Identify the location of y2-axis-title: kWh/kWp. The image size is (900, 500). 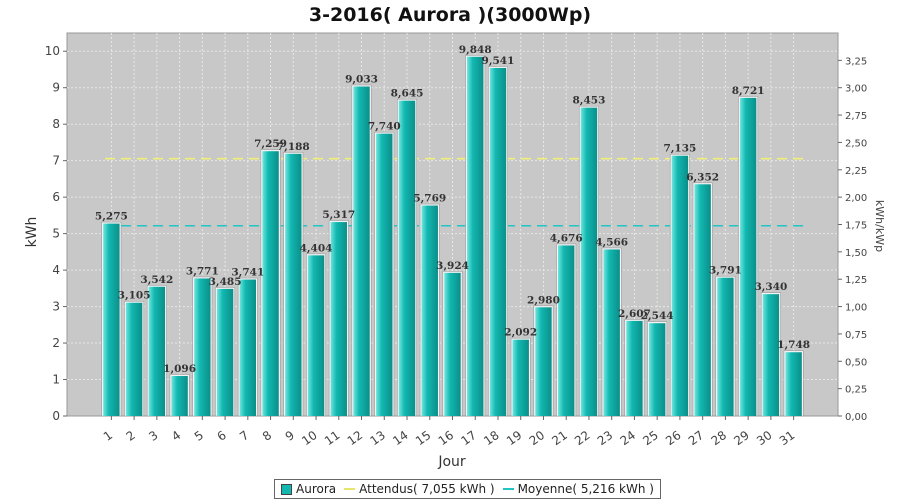
(879, 226).